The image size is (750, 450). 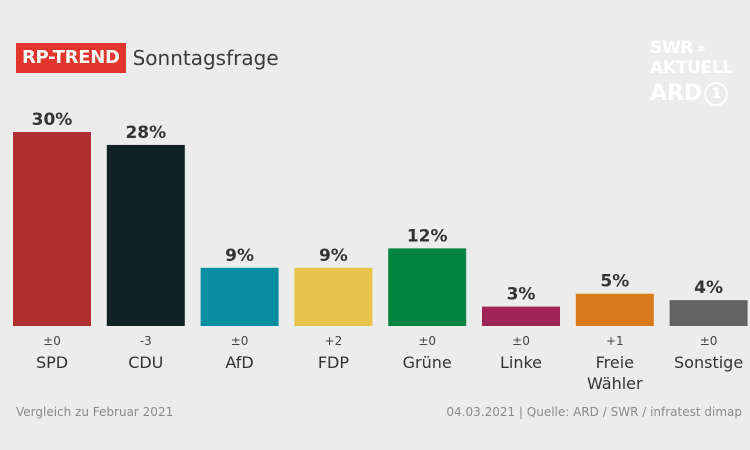 What do you see at coordinates (672, 48) in the screenshot?
I see `logo-swr-text: SWR` at bounding box center [672, 48].